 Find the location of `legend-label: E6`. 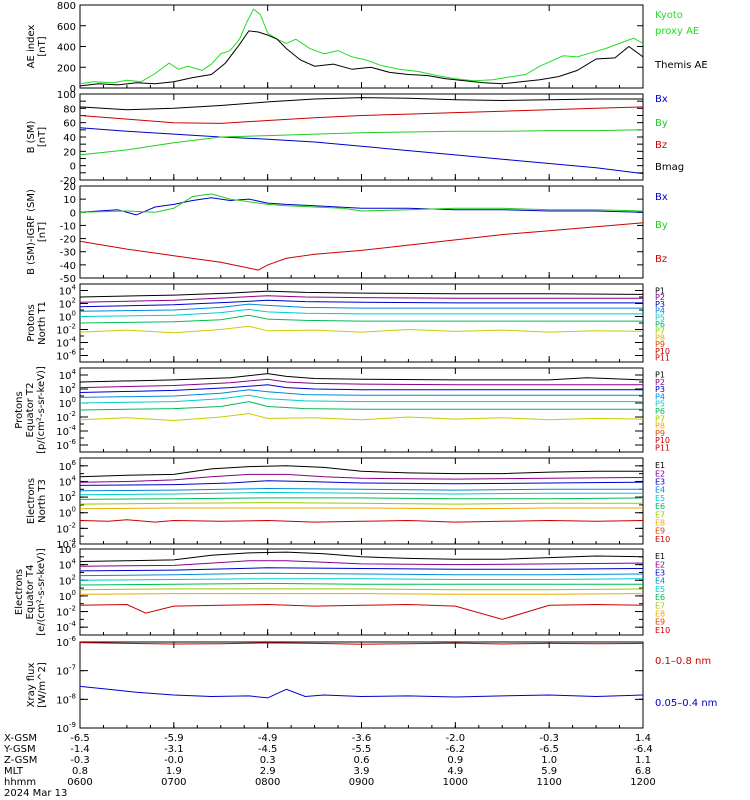

legend-label: E6 is located at coordinates (660, 597).